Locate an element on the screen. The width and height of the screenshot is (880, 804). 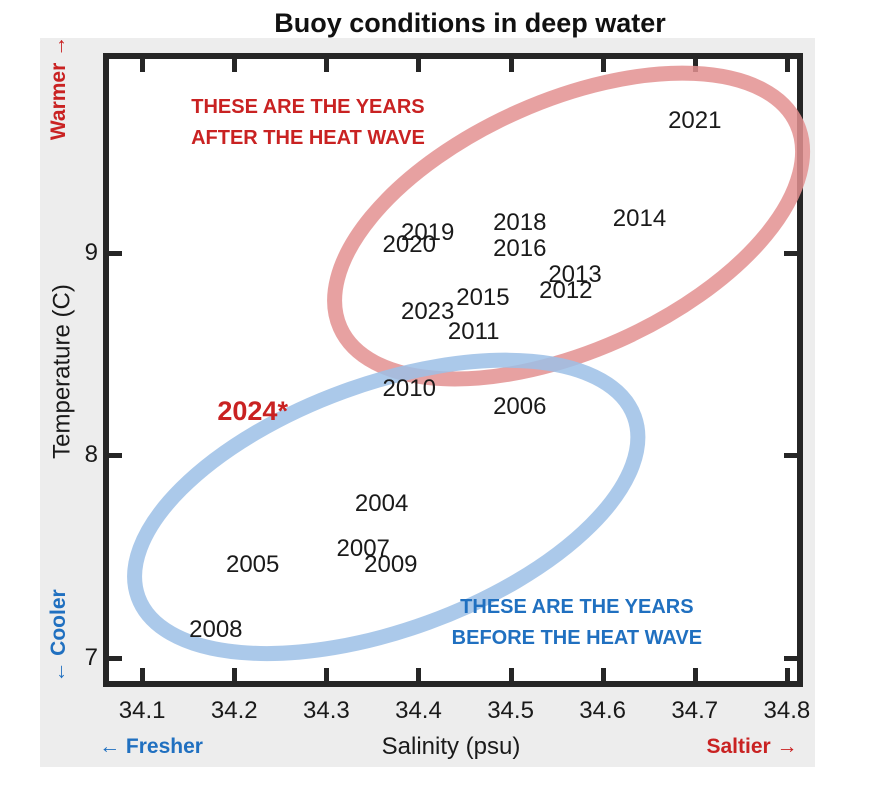
x-tick-label: 34.8 is located at coordinates (787, 710).